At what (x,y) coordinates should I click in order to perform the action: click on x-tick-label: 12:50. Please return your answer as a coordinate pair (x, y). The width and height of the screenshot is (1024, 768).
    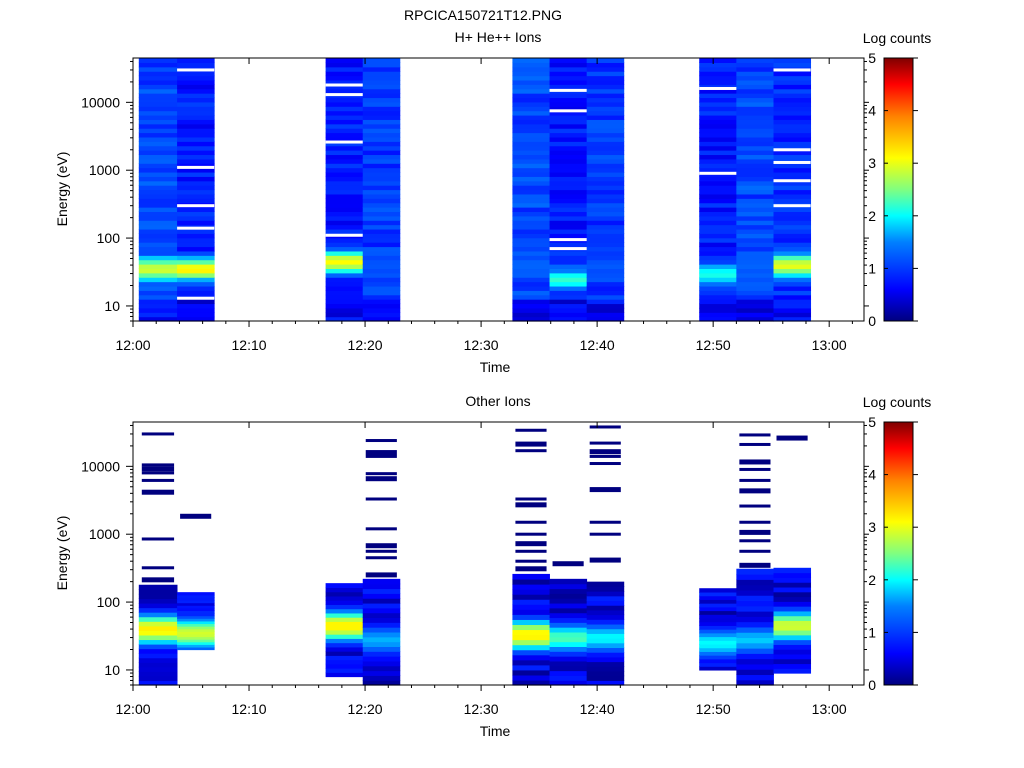
    Looking at the image, I should click on (713, 345).